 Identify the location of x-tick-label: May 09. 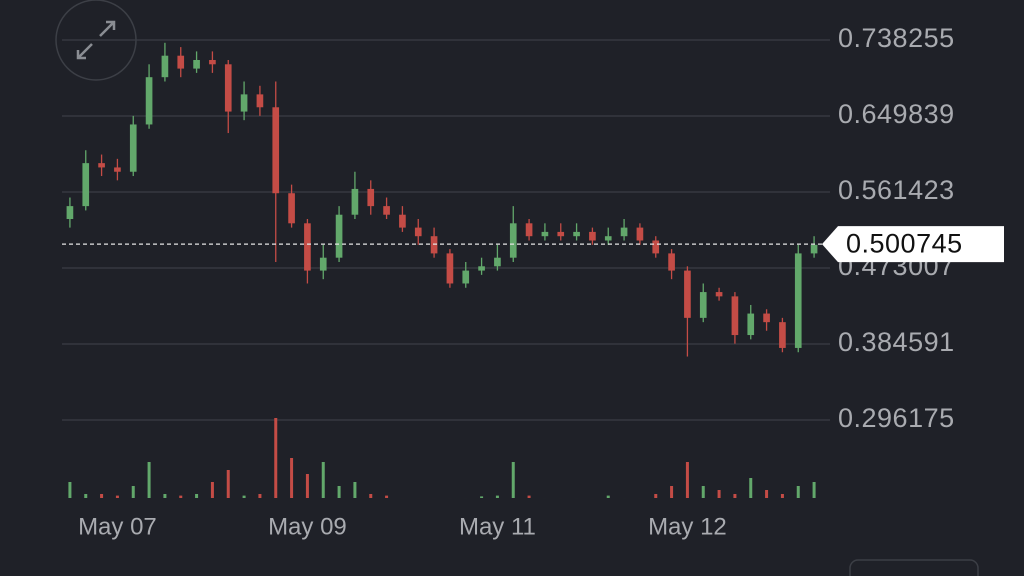
(307, 526).